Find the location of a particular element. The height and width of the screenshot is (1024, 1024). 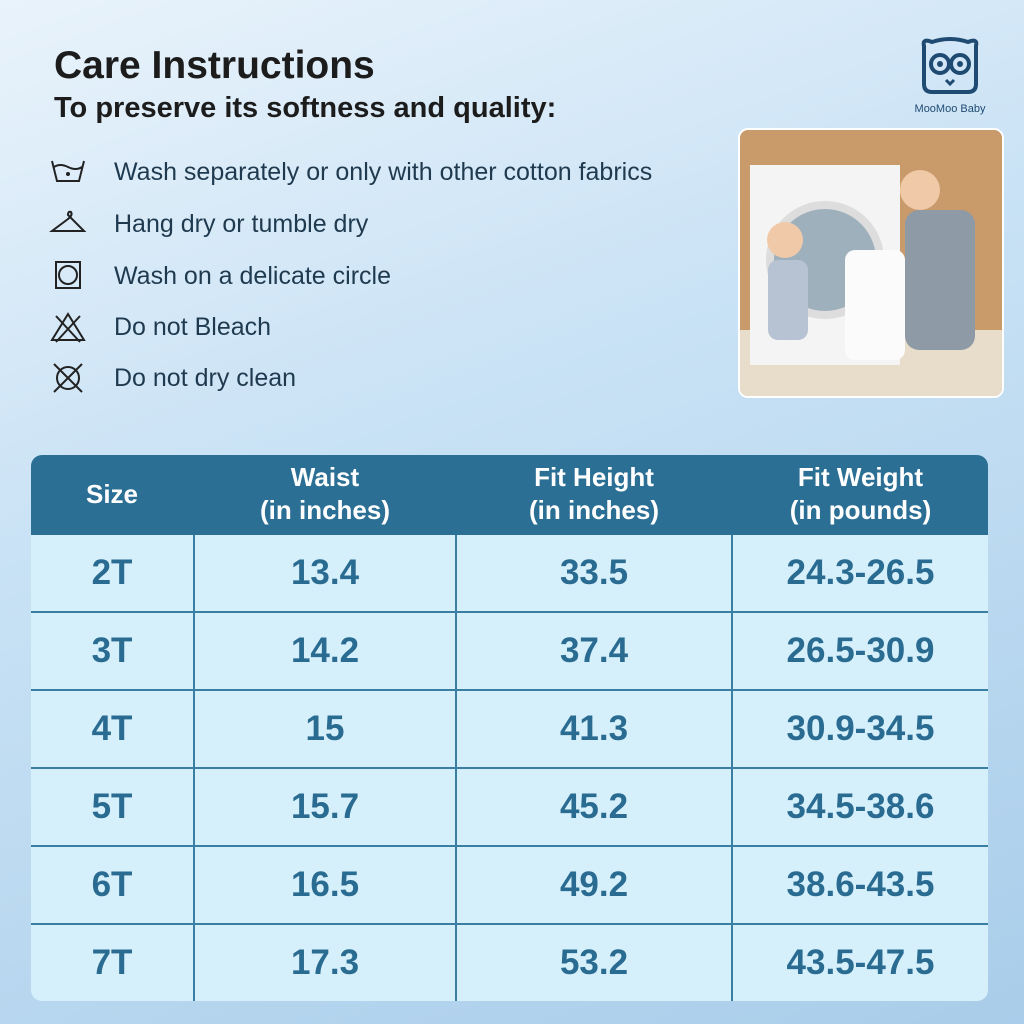

care-item: Wash on a delicate circle is located at coordinates (219, 276).